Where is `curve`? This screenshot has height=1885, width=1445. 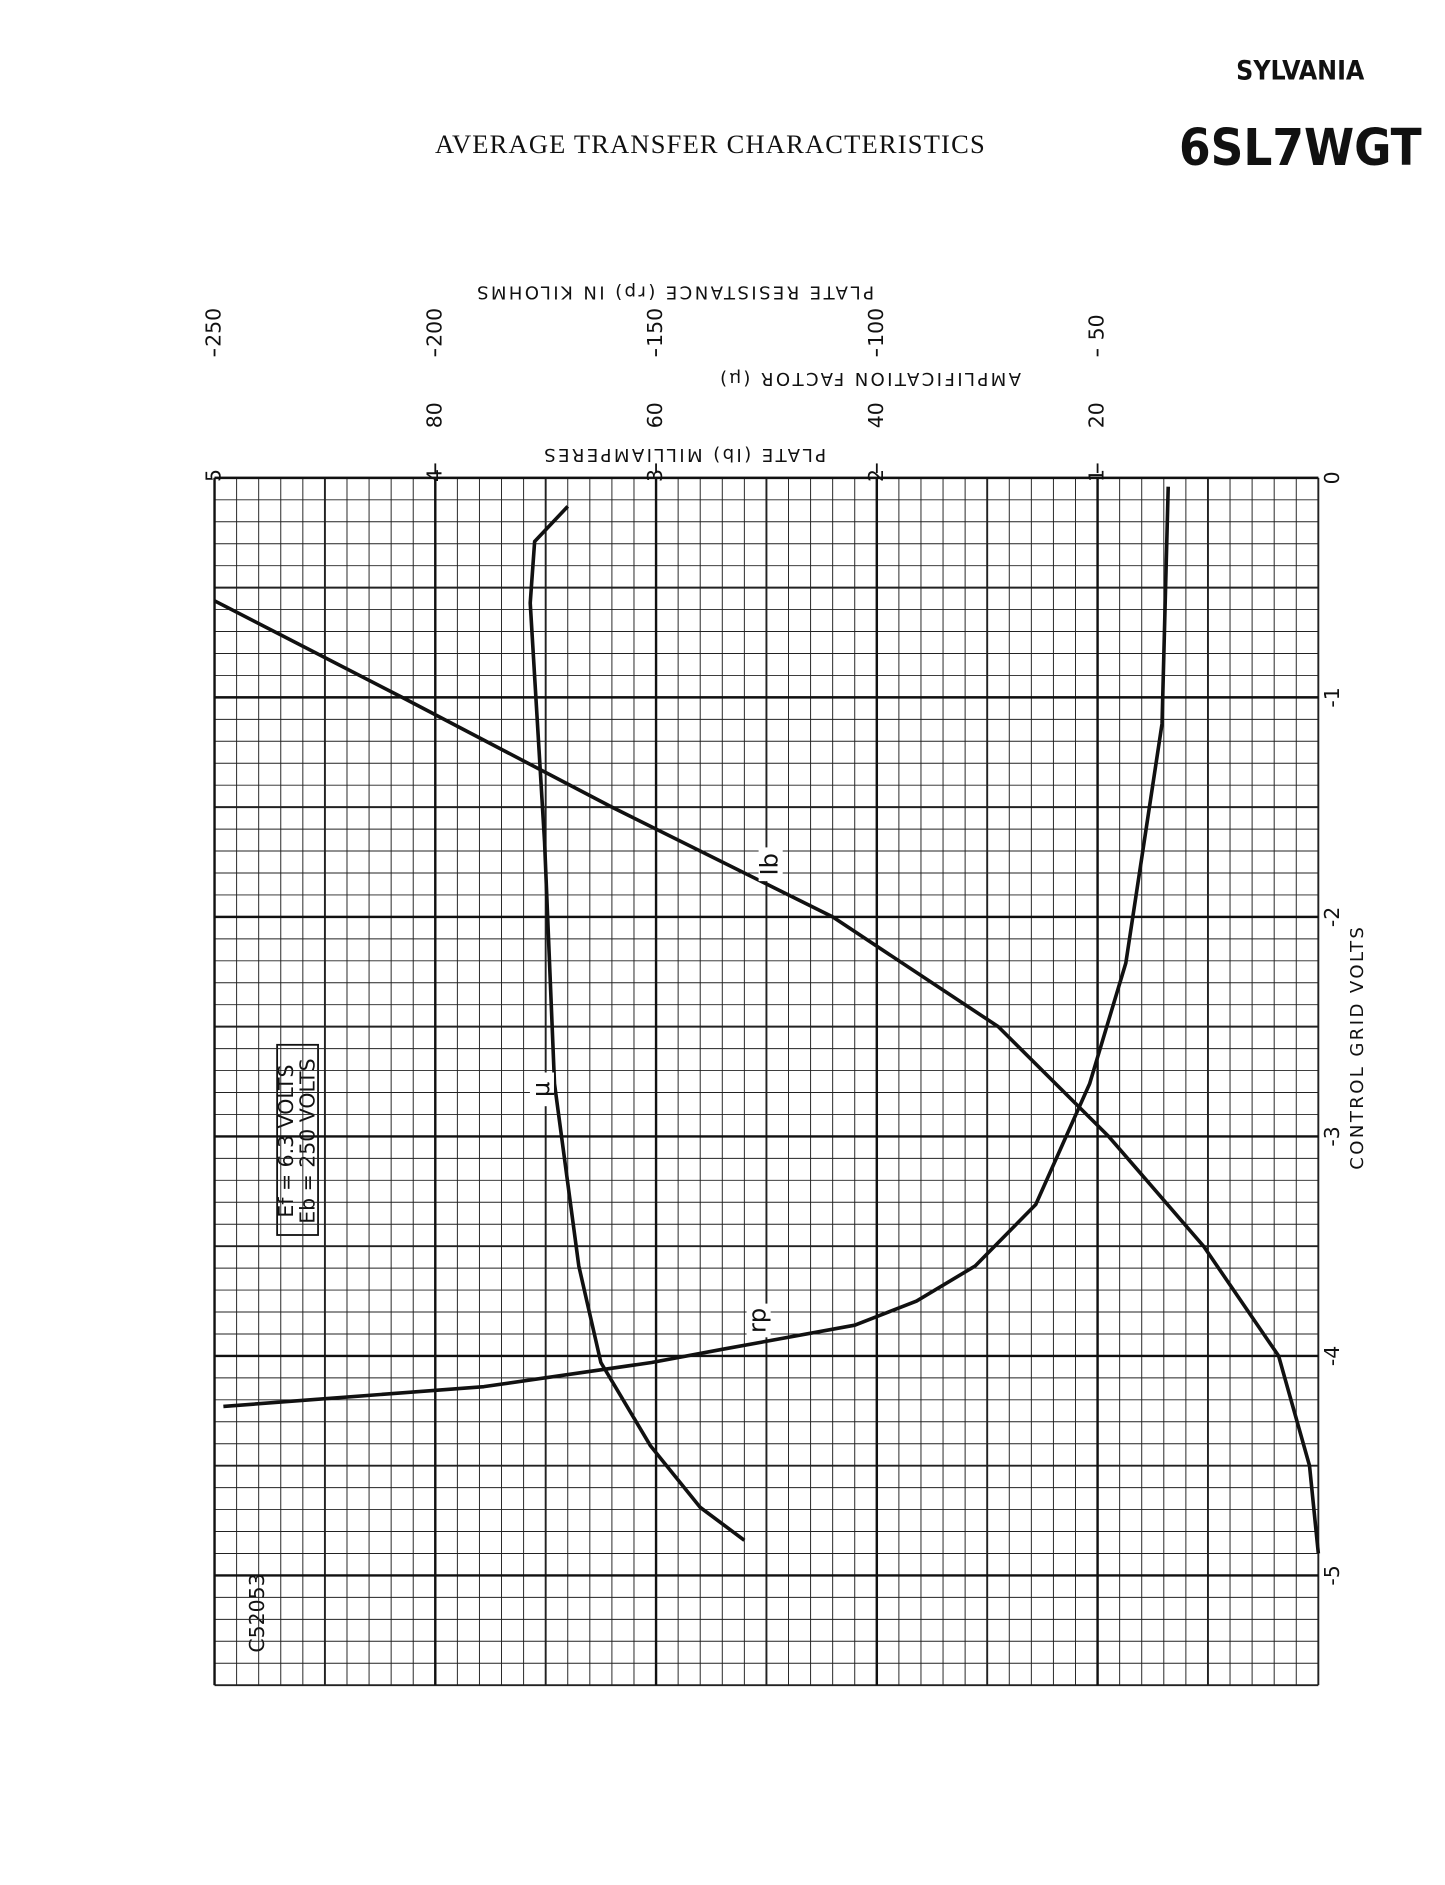
curve is located at coordinates (637, 1023).